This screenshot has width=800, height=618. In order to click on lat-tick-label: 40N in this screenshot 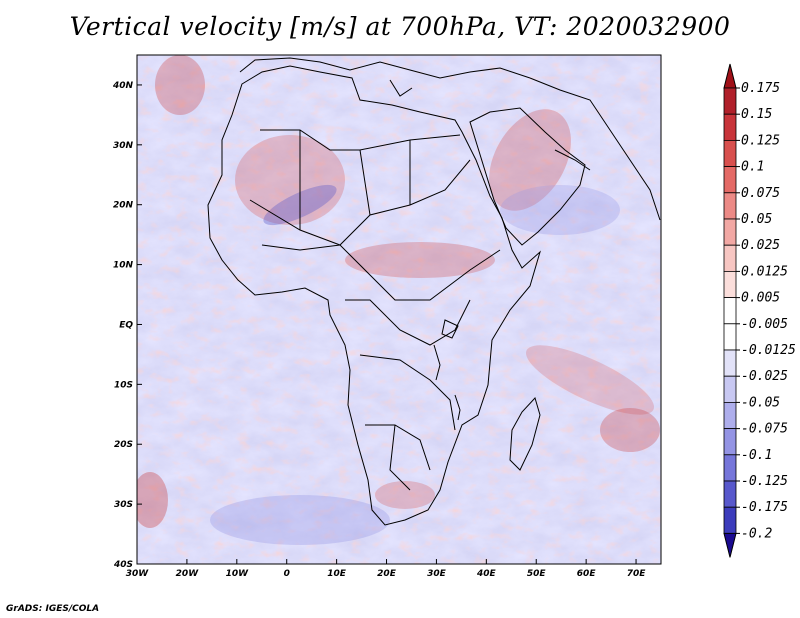, I will do `click(123, 86)`.